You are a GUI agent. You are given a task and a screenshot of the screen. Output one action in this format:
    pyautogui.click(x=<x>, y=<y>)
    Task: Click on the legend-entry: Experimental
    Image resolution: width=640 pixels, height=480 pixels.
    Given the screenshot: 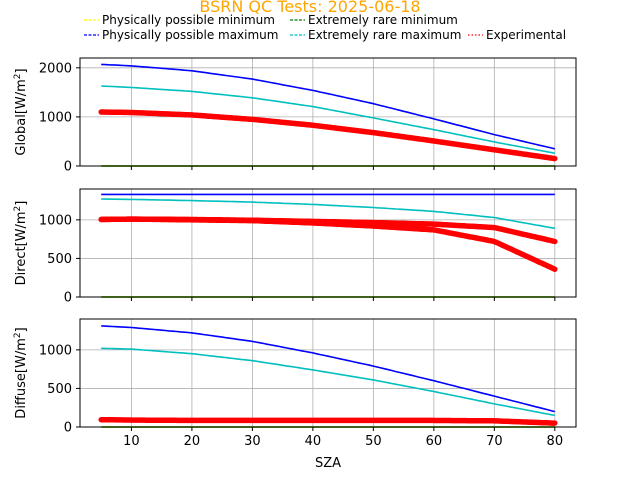 What is the action you would take?
    pyautogui.click(x=517, y=35)
    